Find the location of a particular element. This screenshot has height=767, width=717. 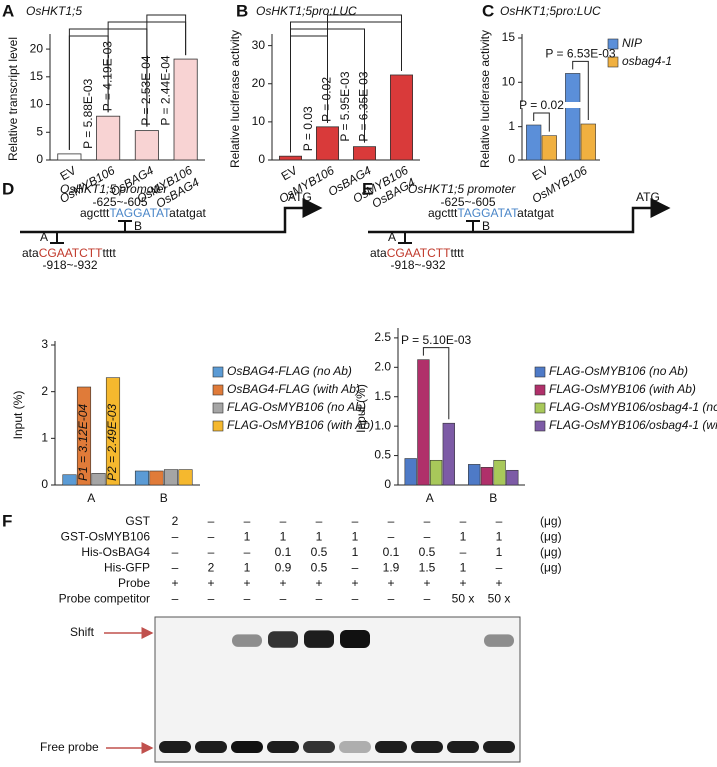

gel is located at coordinates (337, 689).